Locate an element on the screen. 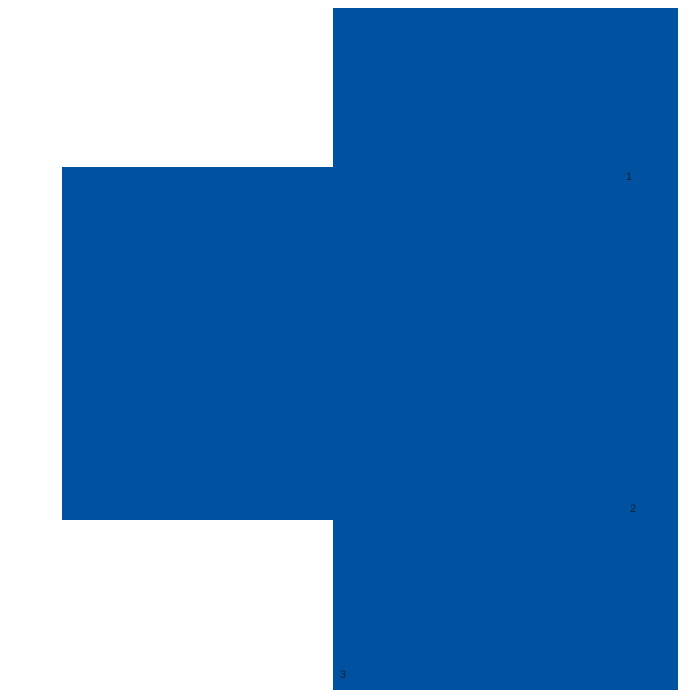 The width and height of the screenshot is (690, 690). vertex-label-2: 2 is located at coordinates (633, 509).